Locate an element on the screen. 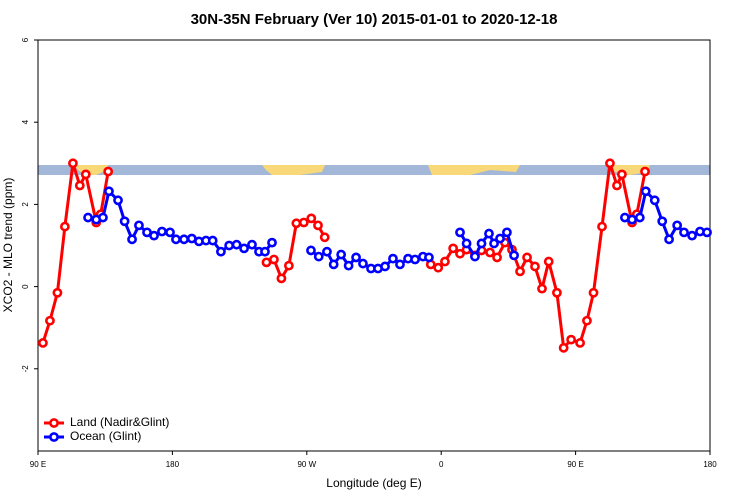  legend-swatch-marker is located at coordinates (54, 423).